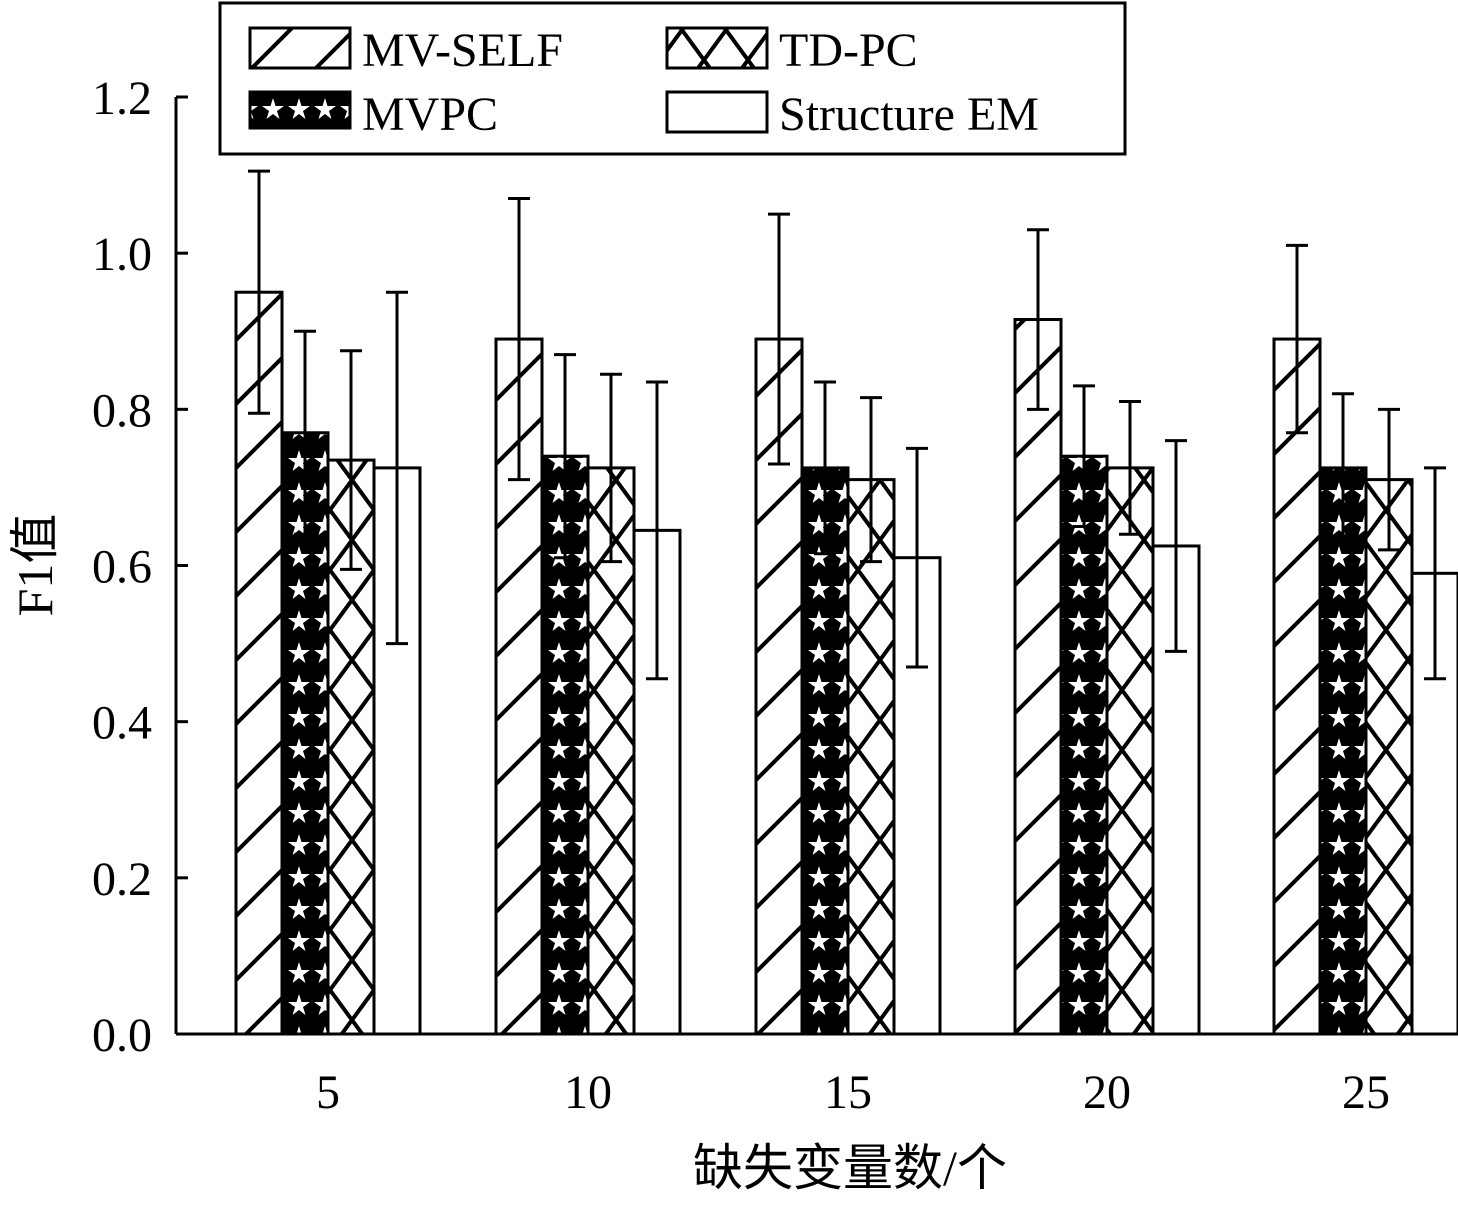  What do you see at coordinates (122, 879) in the screenshot?
I see `y-tick-label: 0.2` at bounding box center [122, 879].